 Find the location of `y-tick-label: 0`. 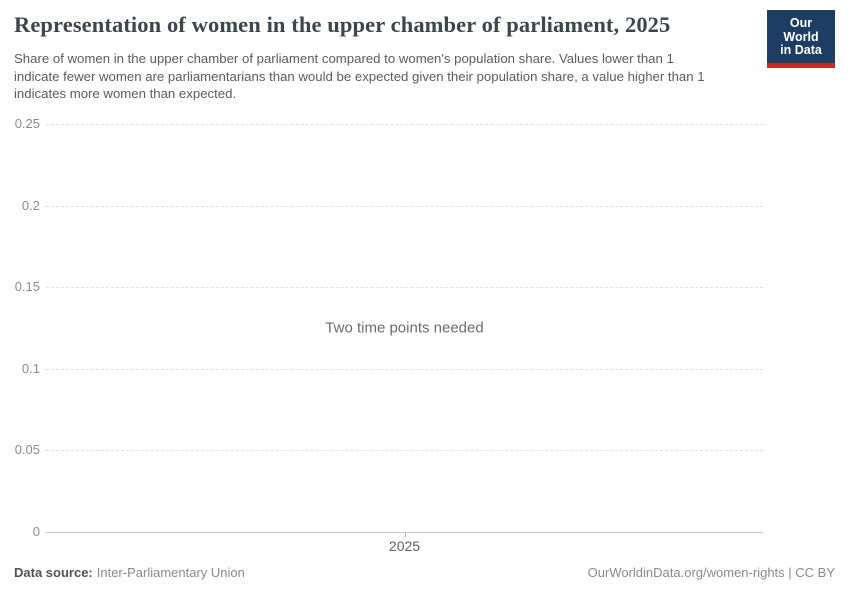

y-tick-label: 0 is located at coordinates (36, 532).